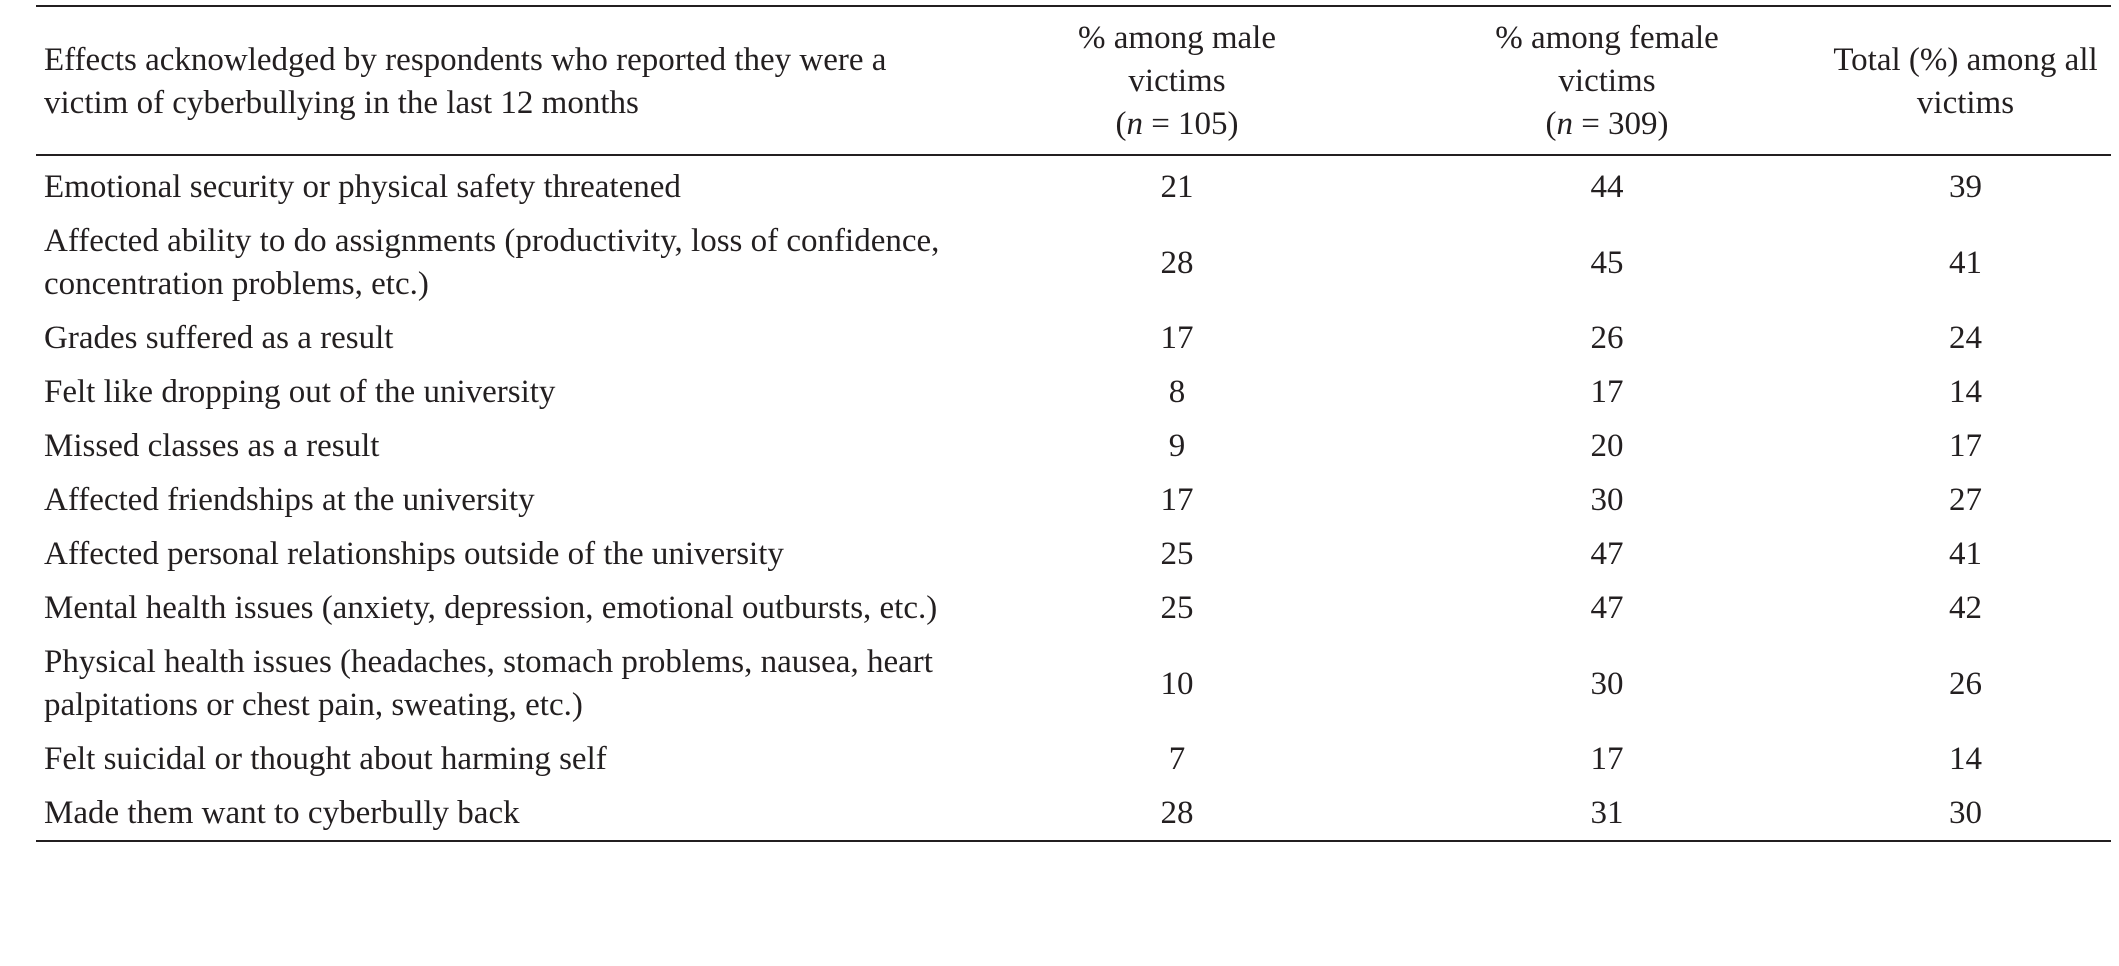  Describe the element at coordinates (1564, 124) in the screenshot. I see `header-female-n-var: n` at that location.